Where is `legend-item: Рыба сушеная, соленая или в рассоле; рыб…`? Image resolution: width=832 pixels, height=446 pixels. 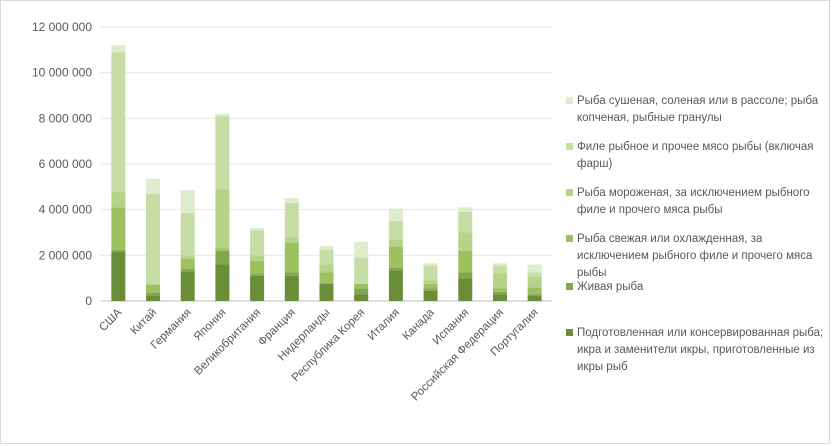
legend-item: Рыба сушеная, соленая или в рассоле; рыб… is located at coordinates (696, 110).